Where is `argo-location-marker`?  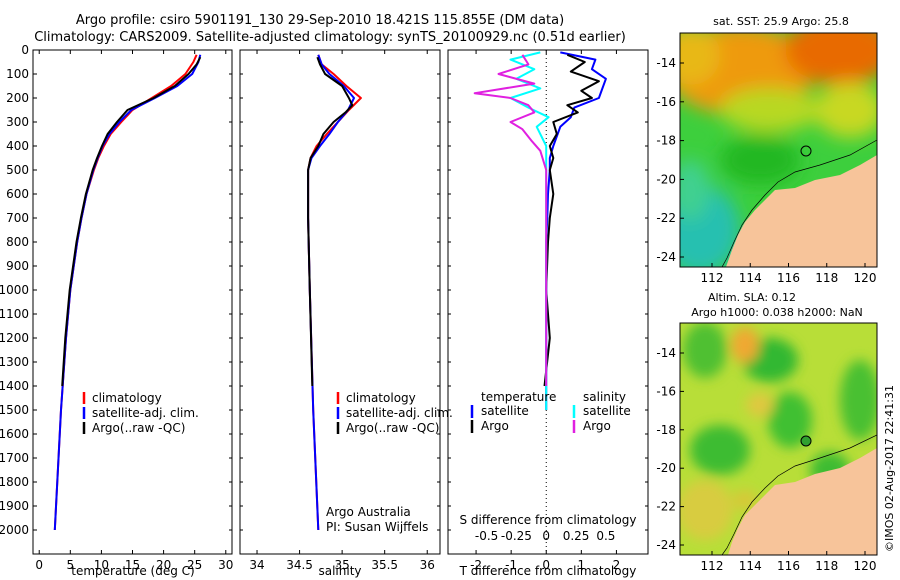
argo-location-marker is located at coordinates (806, 441).